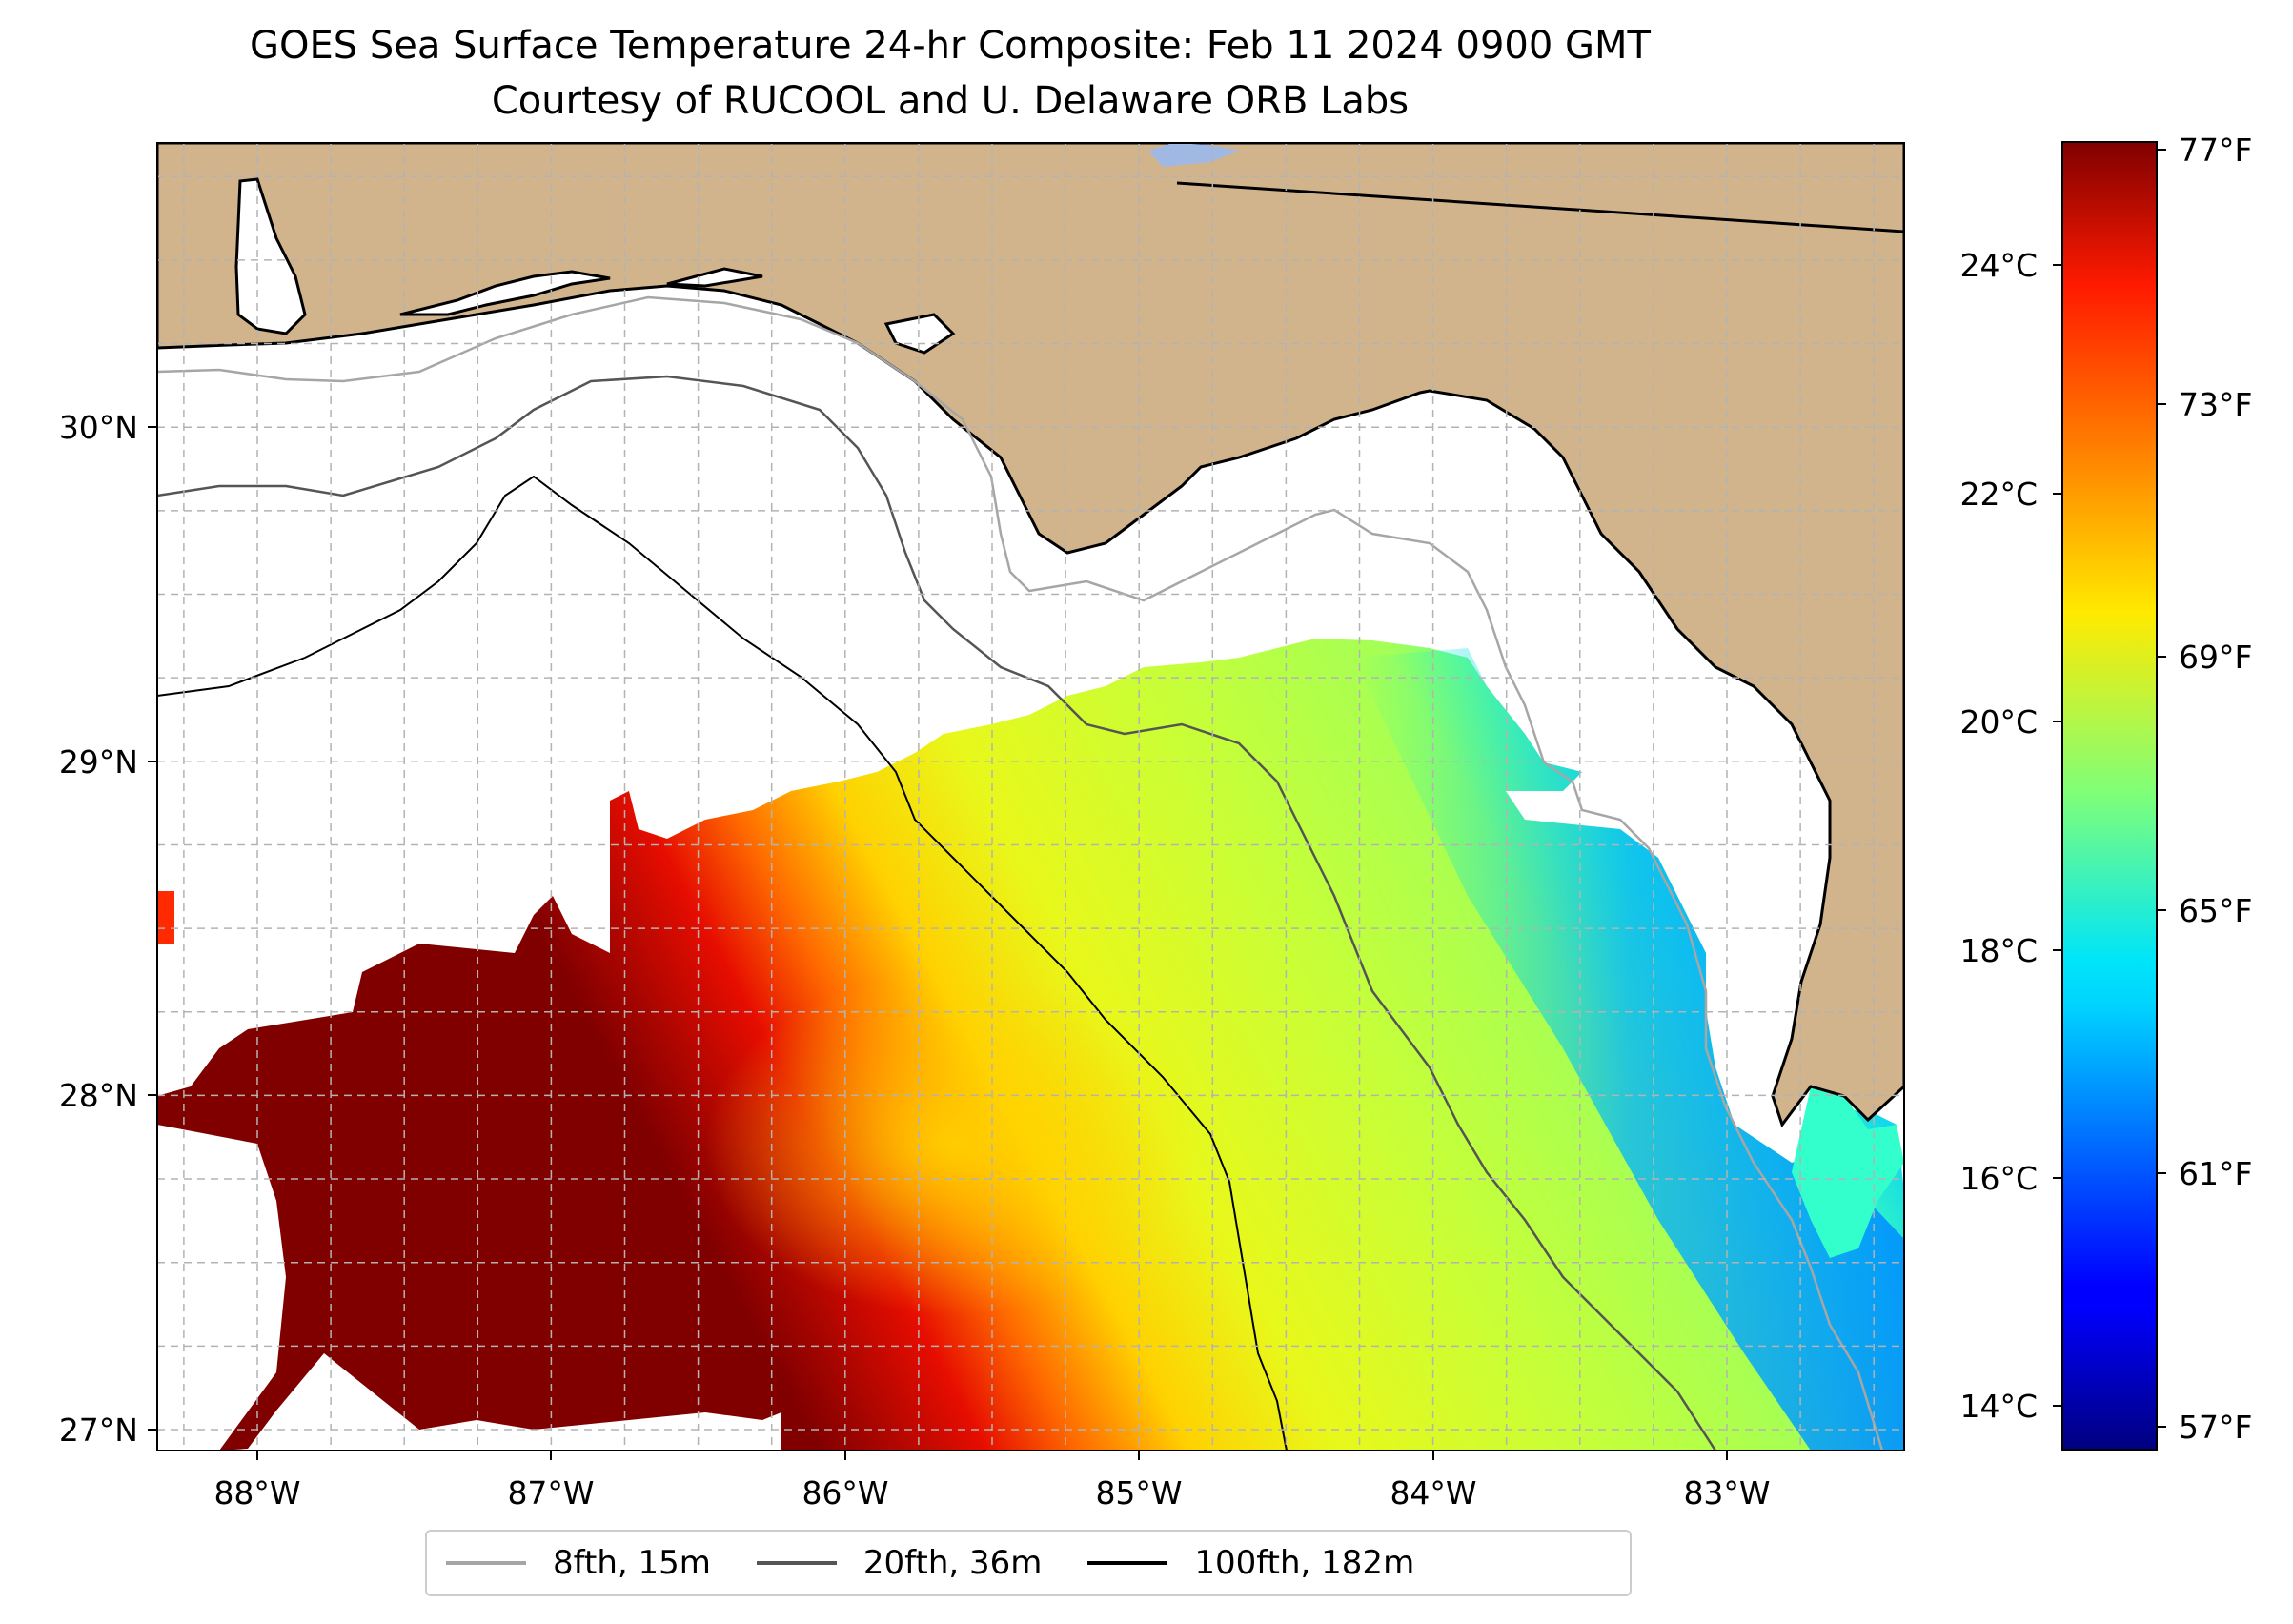 Image resolution: width=2293 pixels, height=1624 pixels. Describe the element at coordinates (1998, 494) in the screenshot. I see `celsius-tick-label: 22°C` at that location.